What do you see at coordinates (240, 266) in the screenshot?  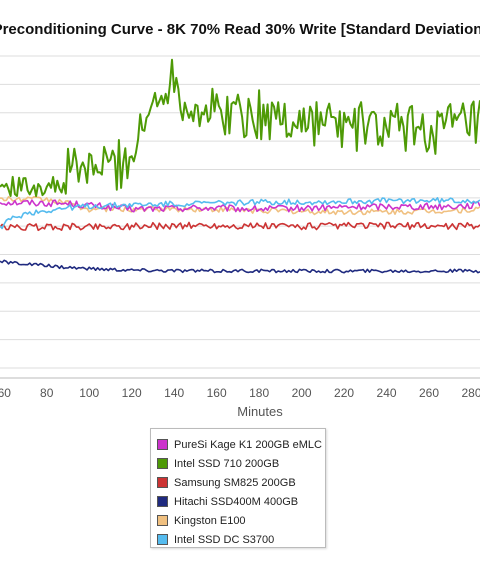 I see `series-line-hitachi-ssd400m-400gb` at bounding box center [240, 266].